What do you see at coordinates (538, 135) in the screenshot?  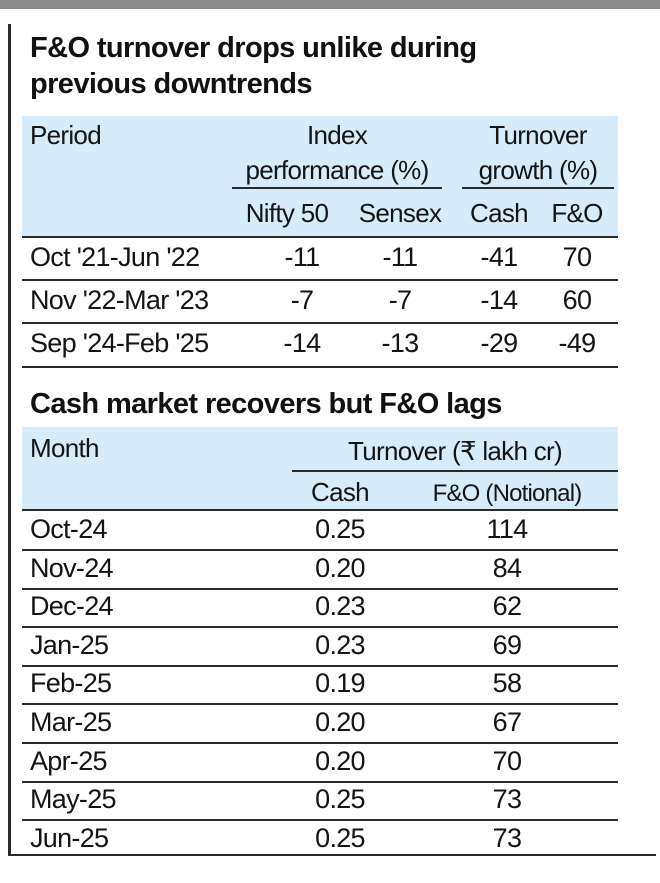 I see `table1-header-turnover-line1: Turnover` at bounding box center [538, 135].